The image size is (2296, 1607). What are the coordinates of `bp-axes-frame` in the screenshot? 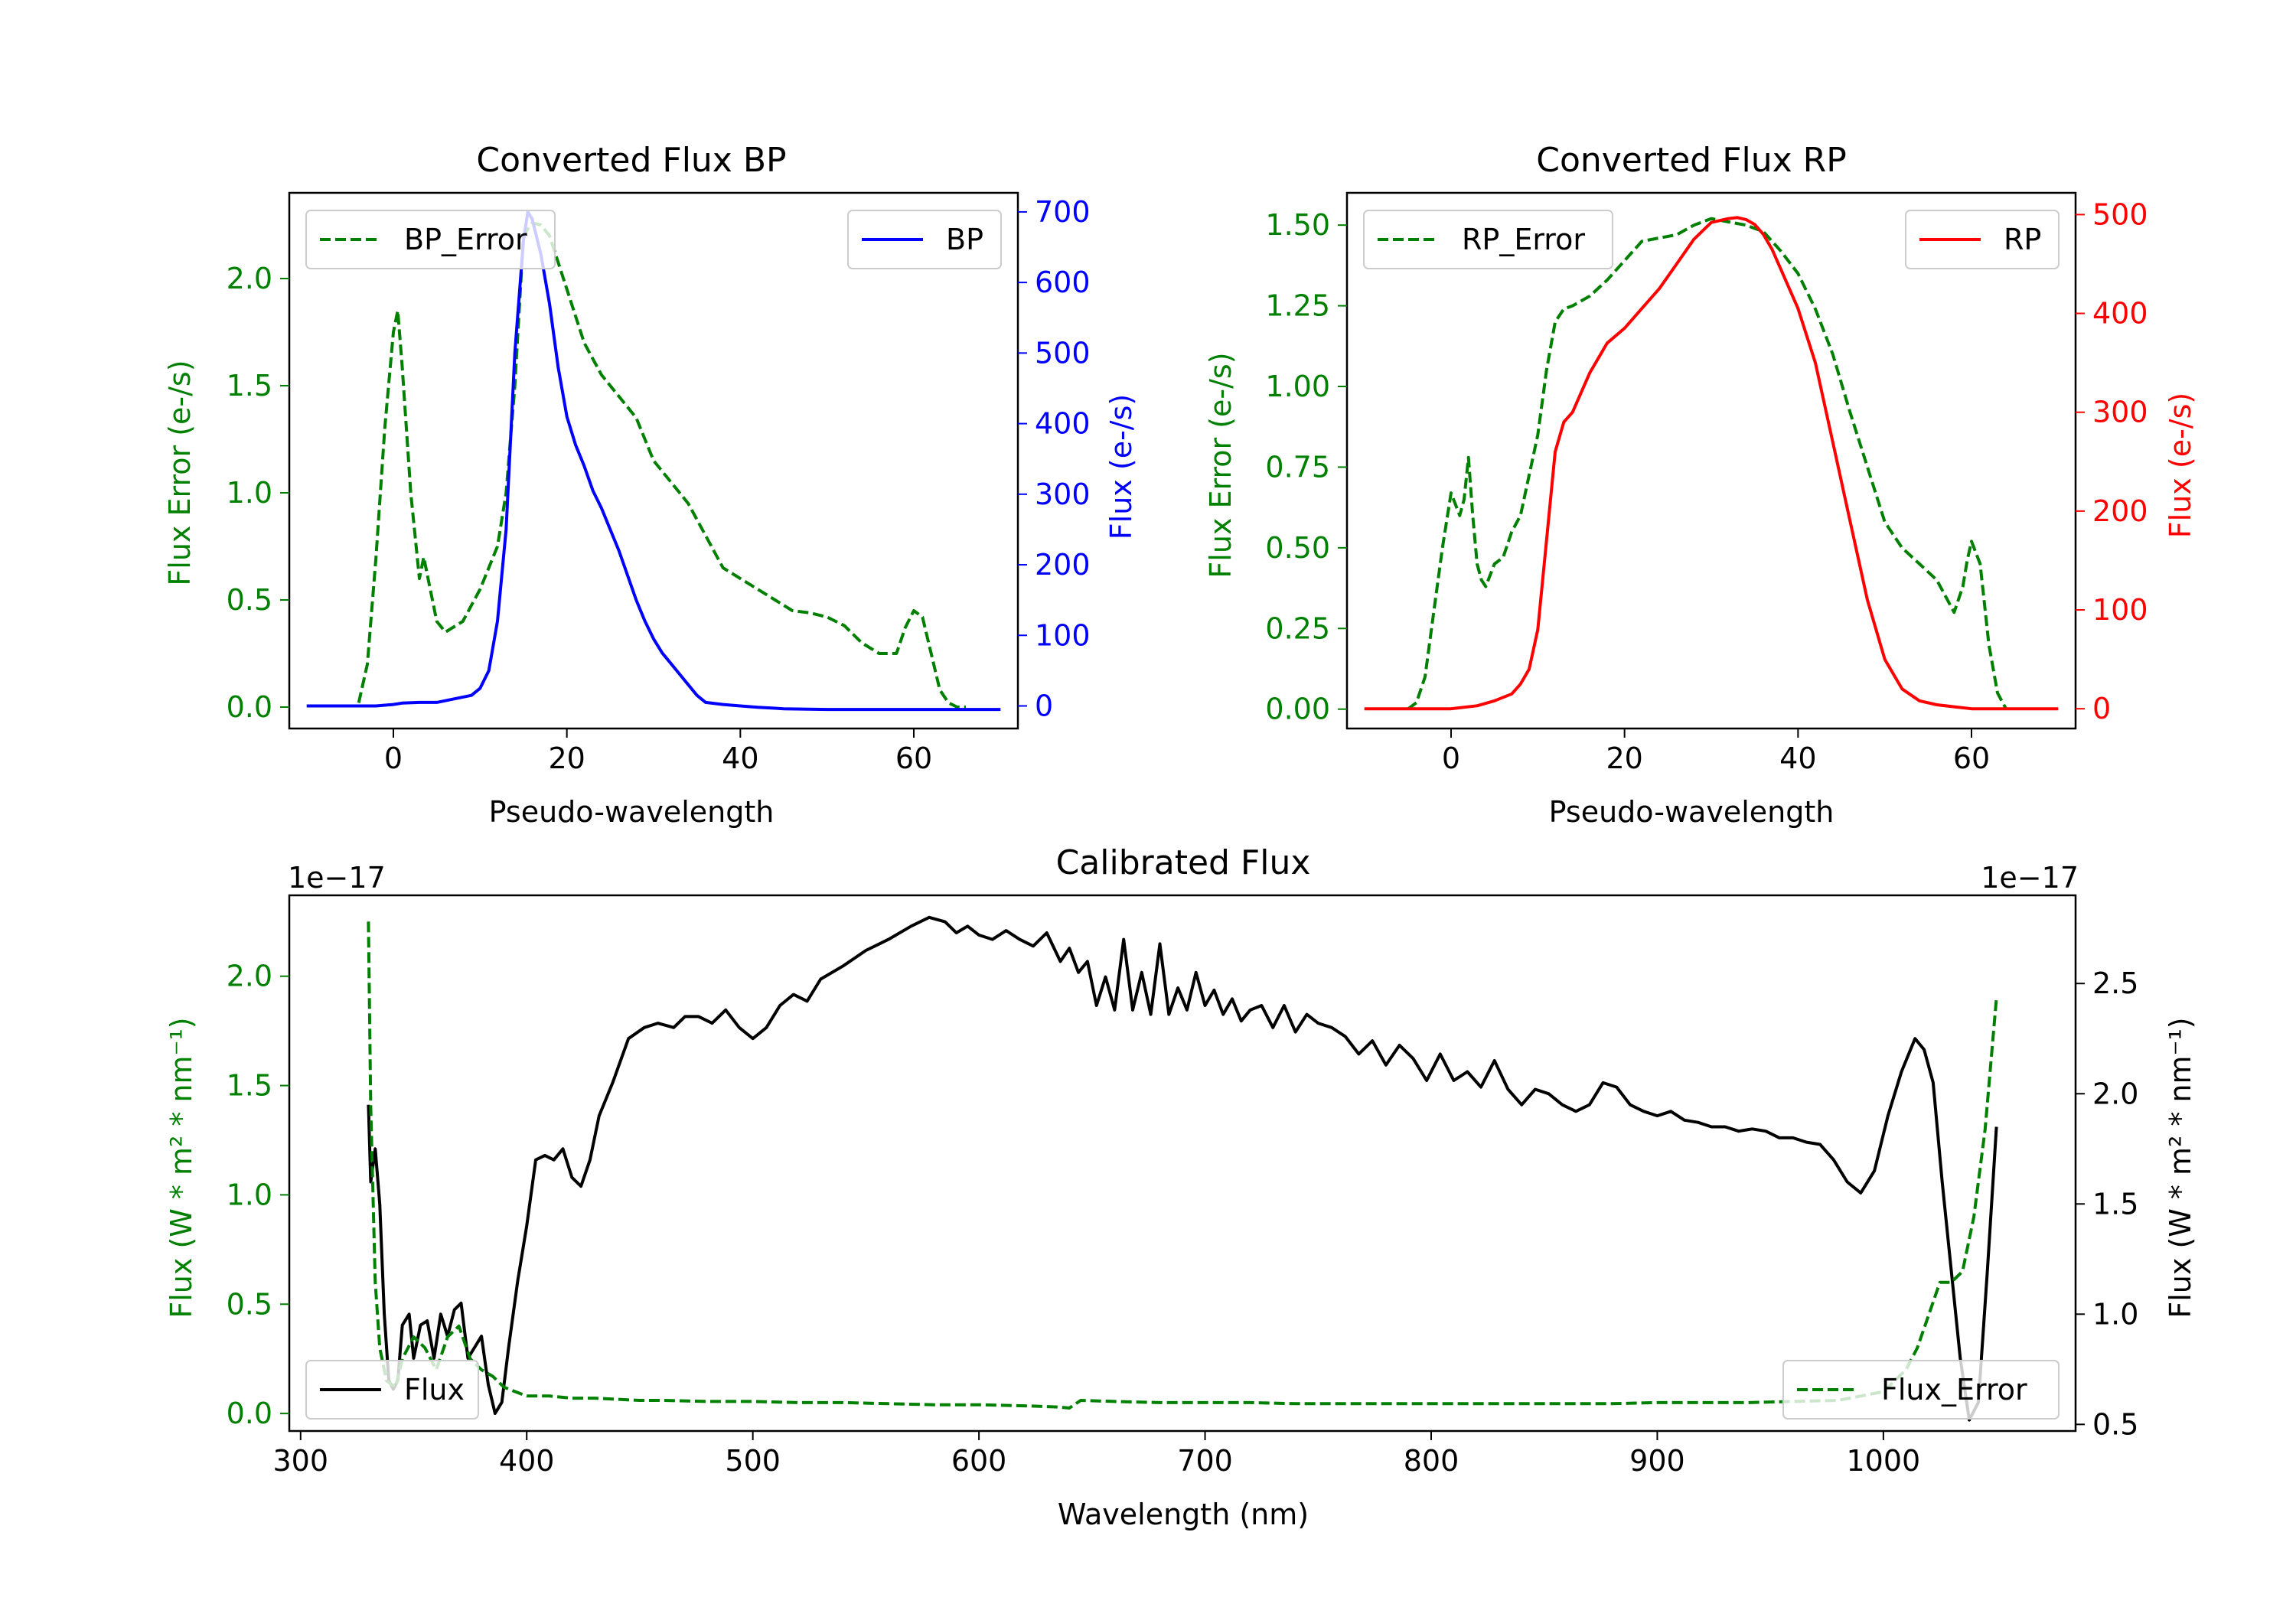 It's located at (653, 460).